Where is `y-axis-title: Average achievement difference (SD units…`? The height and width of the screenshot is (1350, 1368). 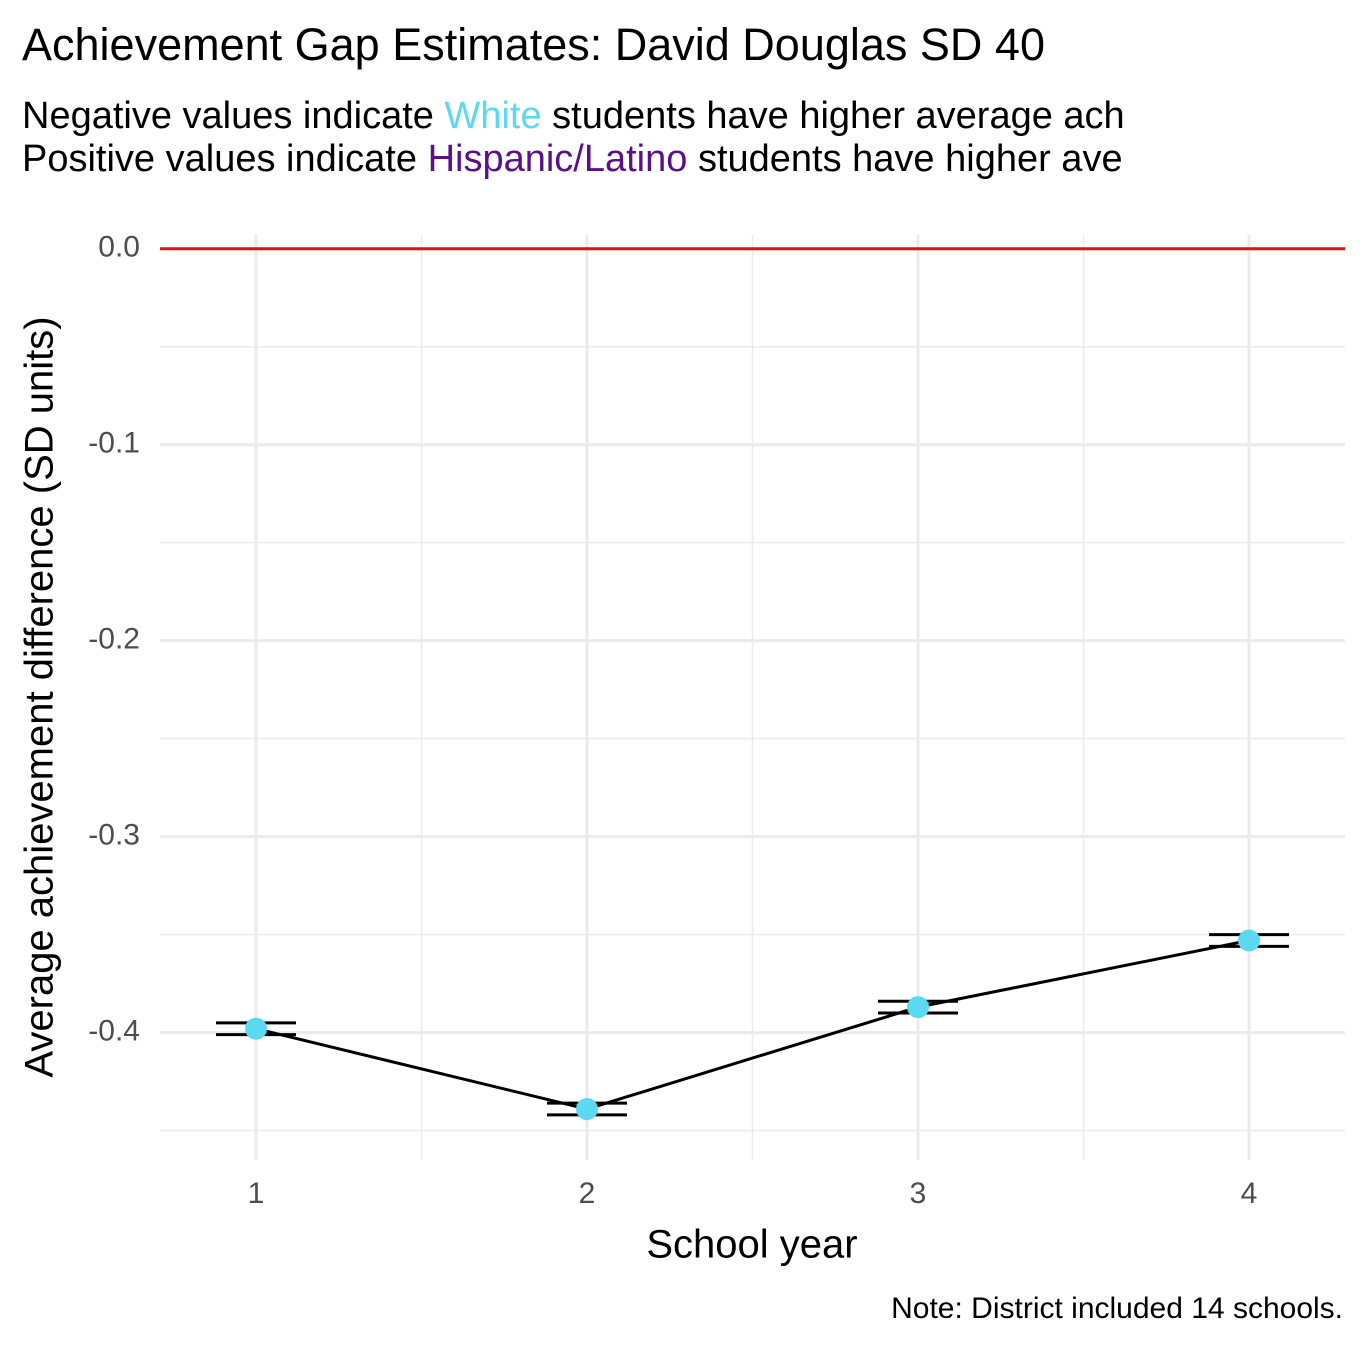 y-axis-title: Average achievement difference (SD units… is located at coordinates (40, 696).